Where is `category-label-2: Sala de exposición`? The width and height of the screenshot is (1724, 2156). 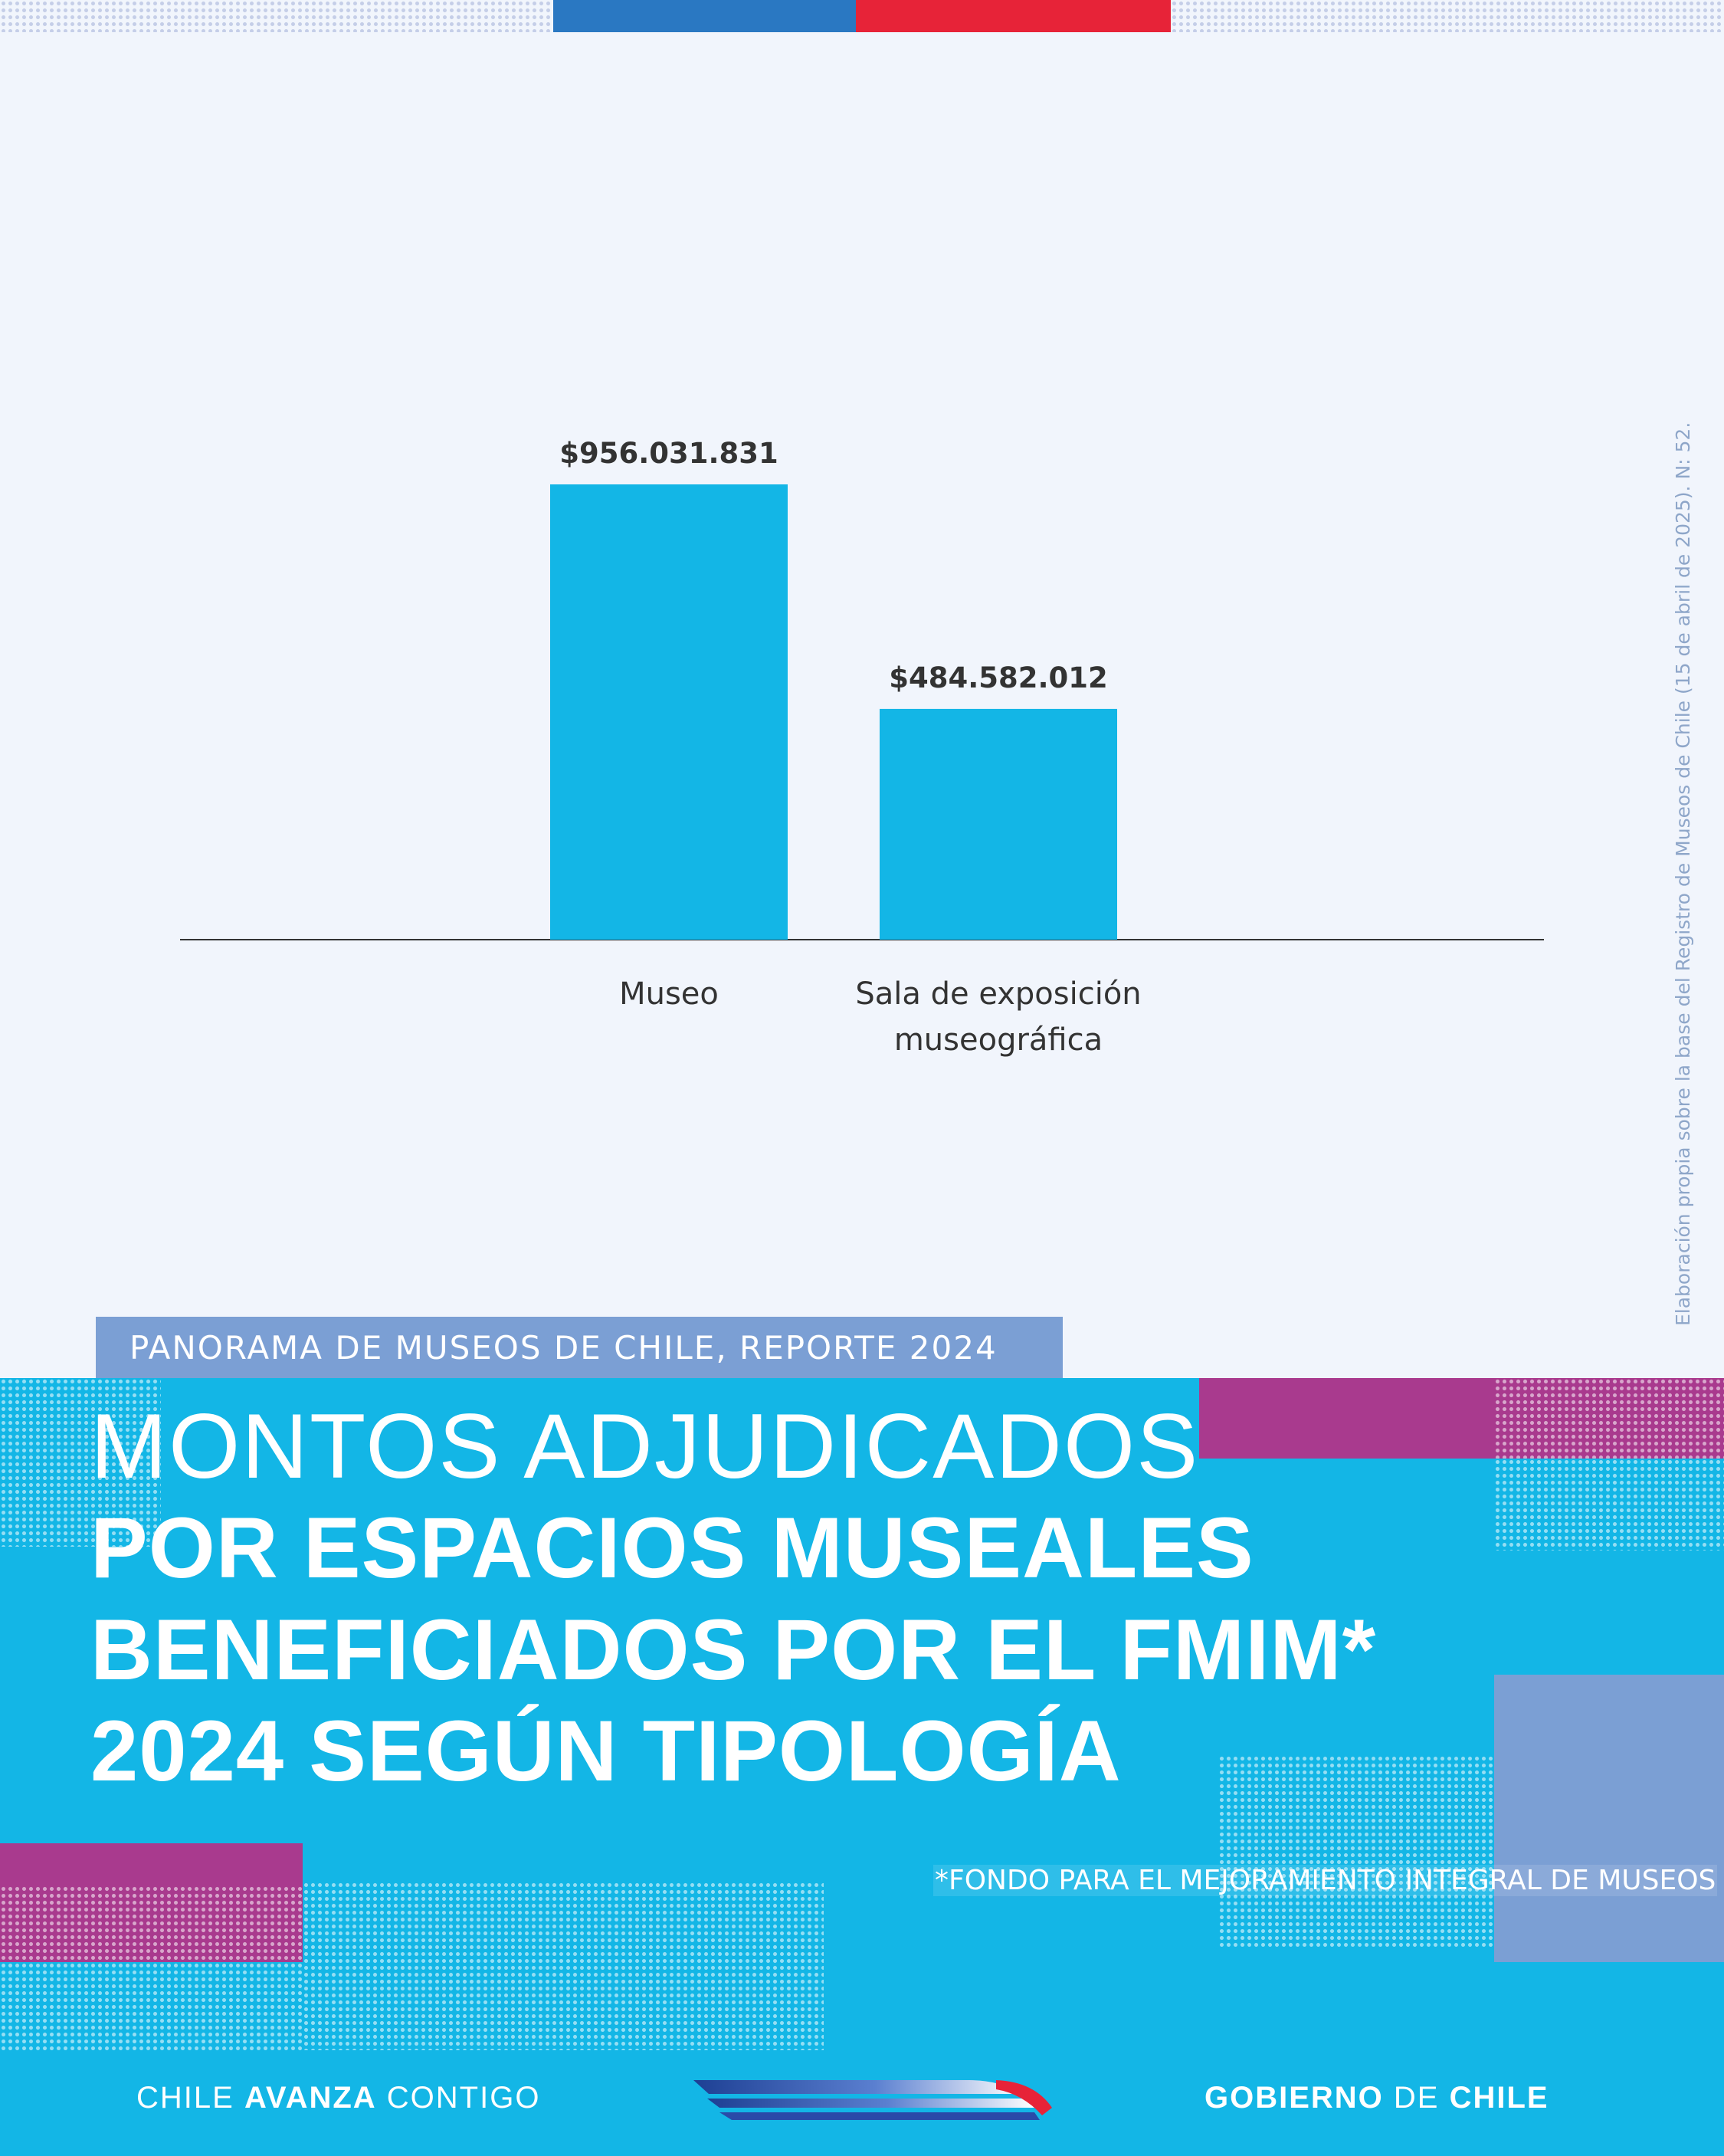
category-label-2: Sala de exposición is located at coordinates (998, 994).